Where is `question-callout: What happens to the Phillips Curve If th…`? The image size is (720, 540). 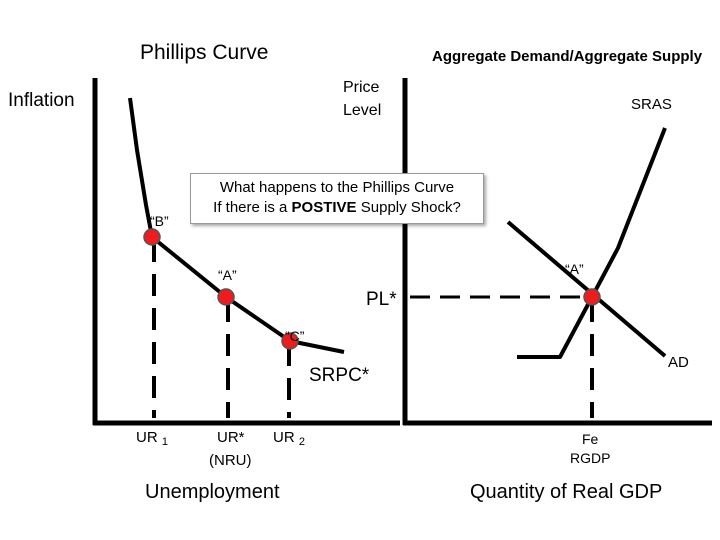
question-callout: What happens to the Phillips Curve If th… is located at coordinates (337, 198).